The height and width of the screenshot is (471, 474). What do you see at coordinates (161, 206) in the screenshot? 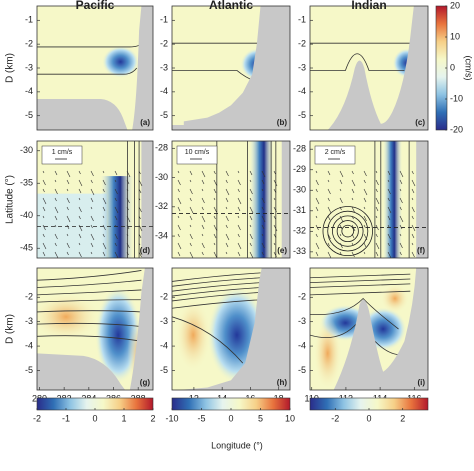
I see `y-tick-label: -32` at bounding box center [161, 206].